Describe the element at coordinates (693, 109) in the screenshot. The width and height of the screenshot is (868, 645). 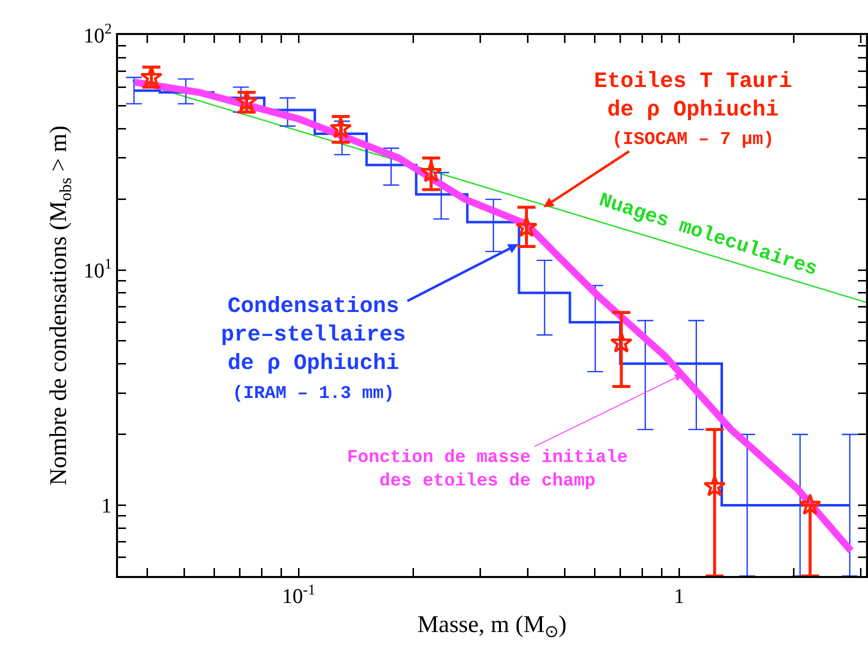
I see `annotation: Etoiles T Tauri de ρ Ophiuchi (ISOCAM – 7 μm)` at that location.